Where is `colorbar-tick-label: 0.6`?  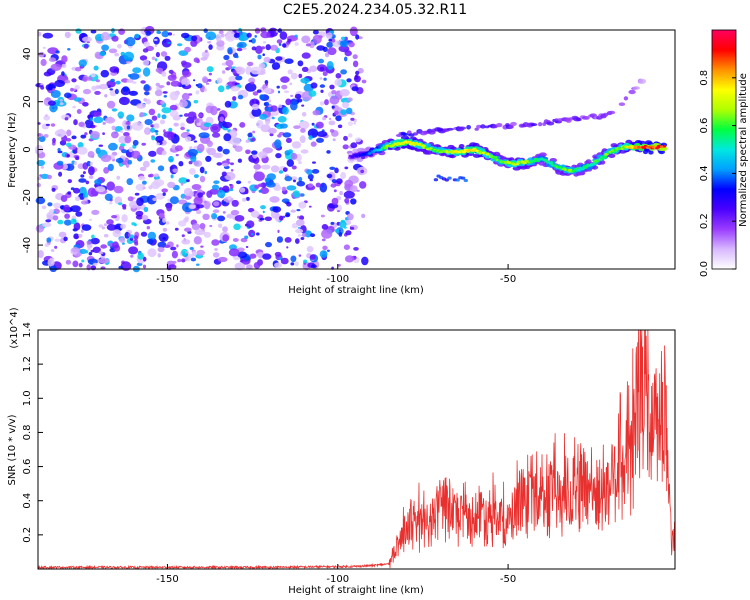 colorbar-tick-label: 0.6 is located at coordinates (704, 126).